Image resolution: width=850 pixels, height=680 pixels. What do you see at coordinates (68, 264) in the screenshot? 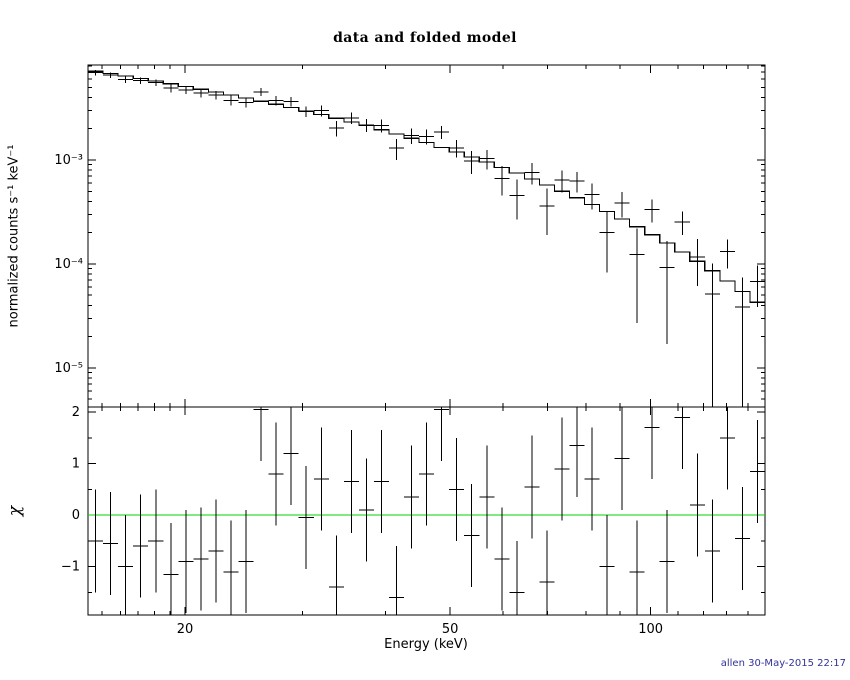
I see `svg-text: 10⁻⁴` at bounding box center [68, 264].